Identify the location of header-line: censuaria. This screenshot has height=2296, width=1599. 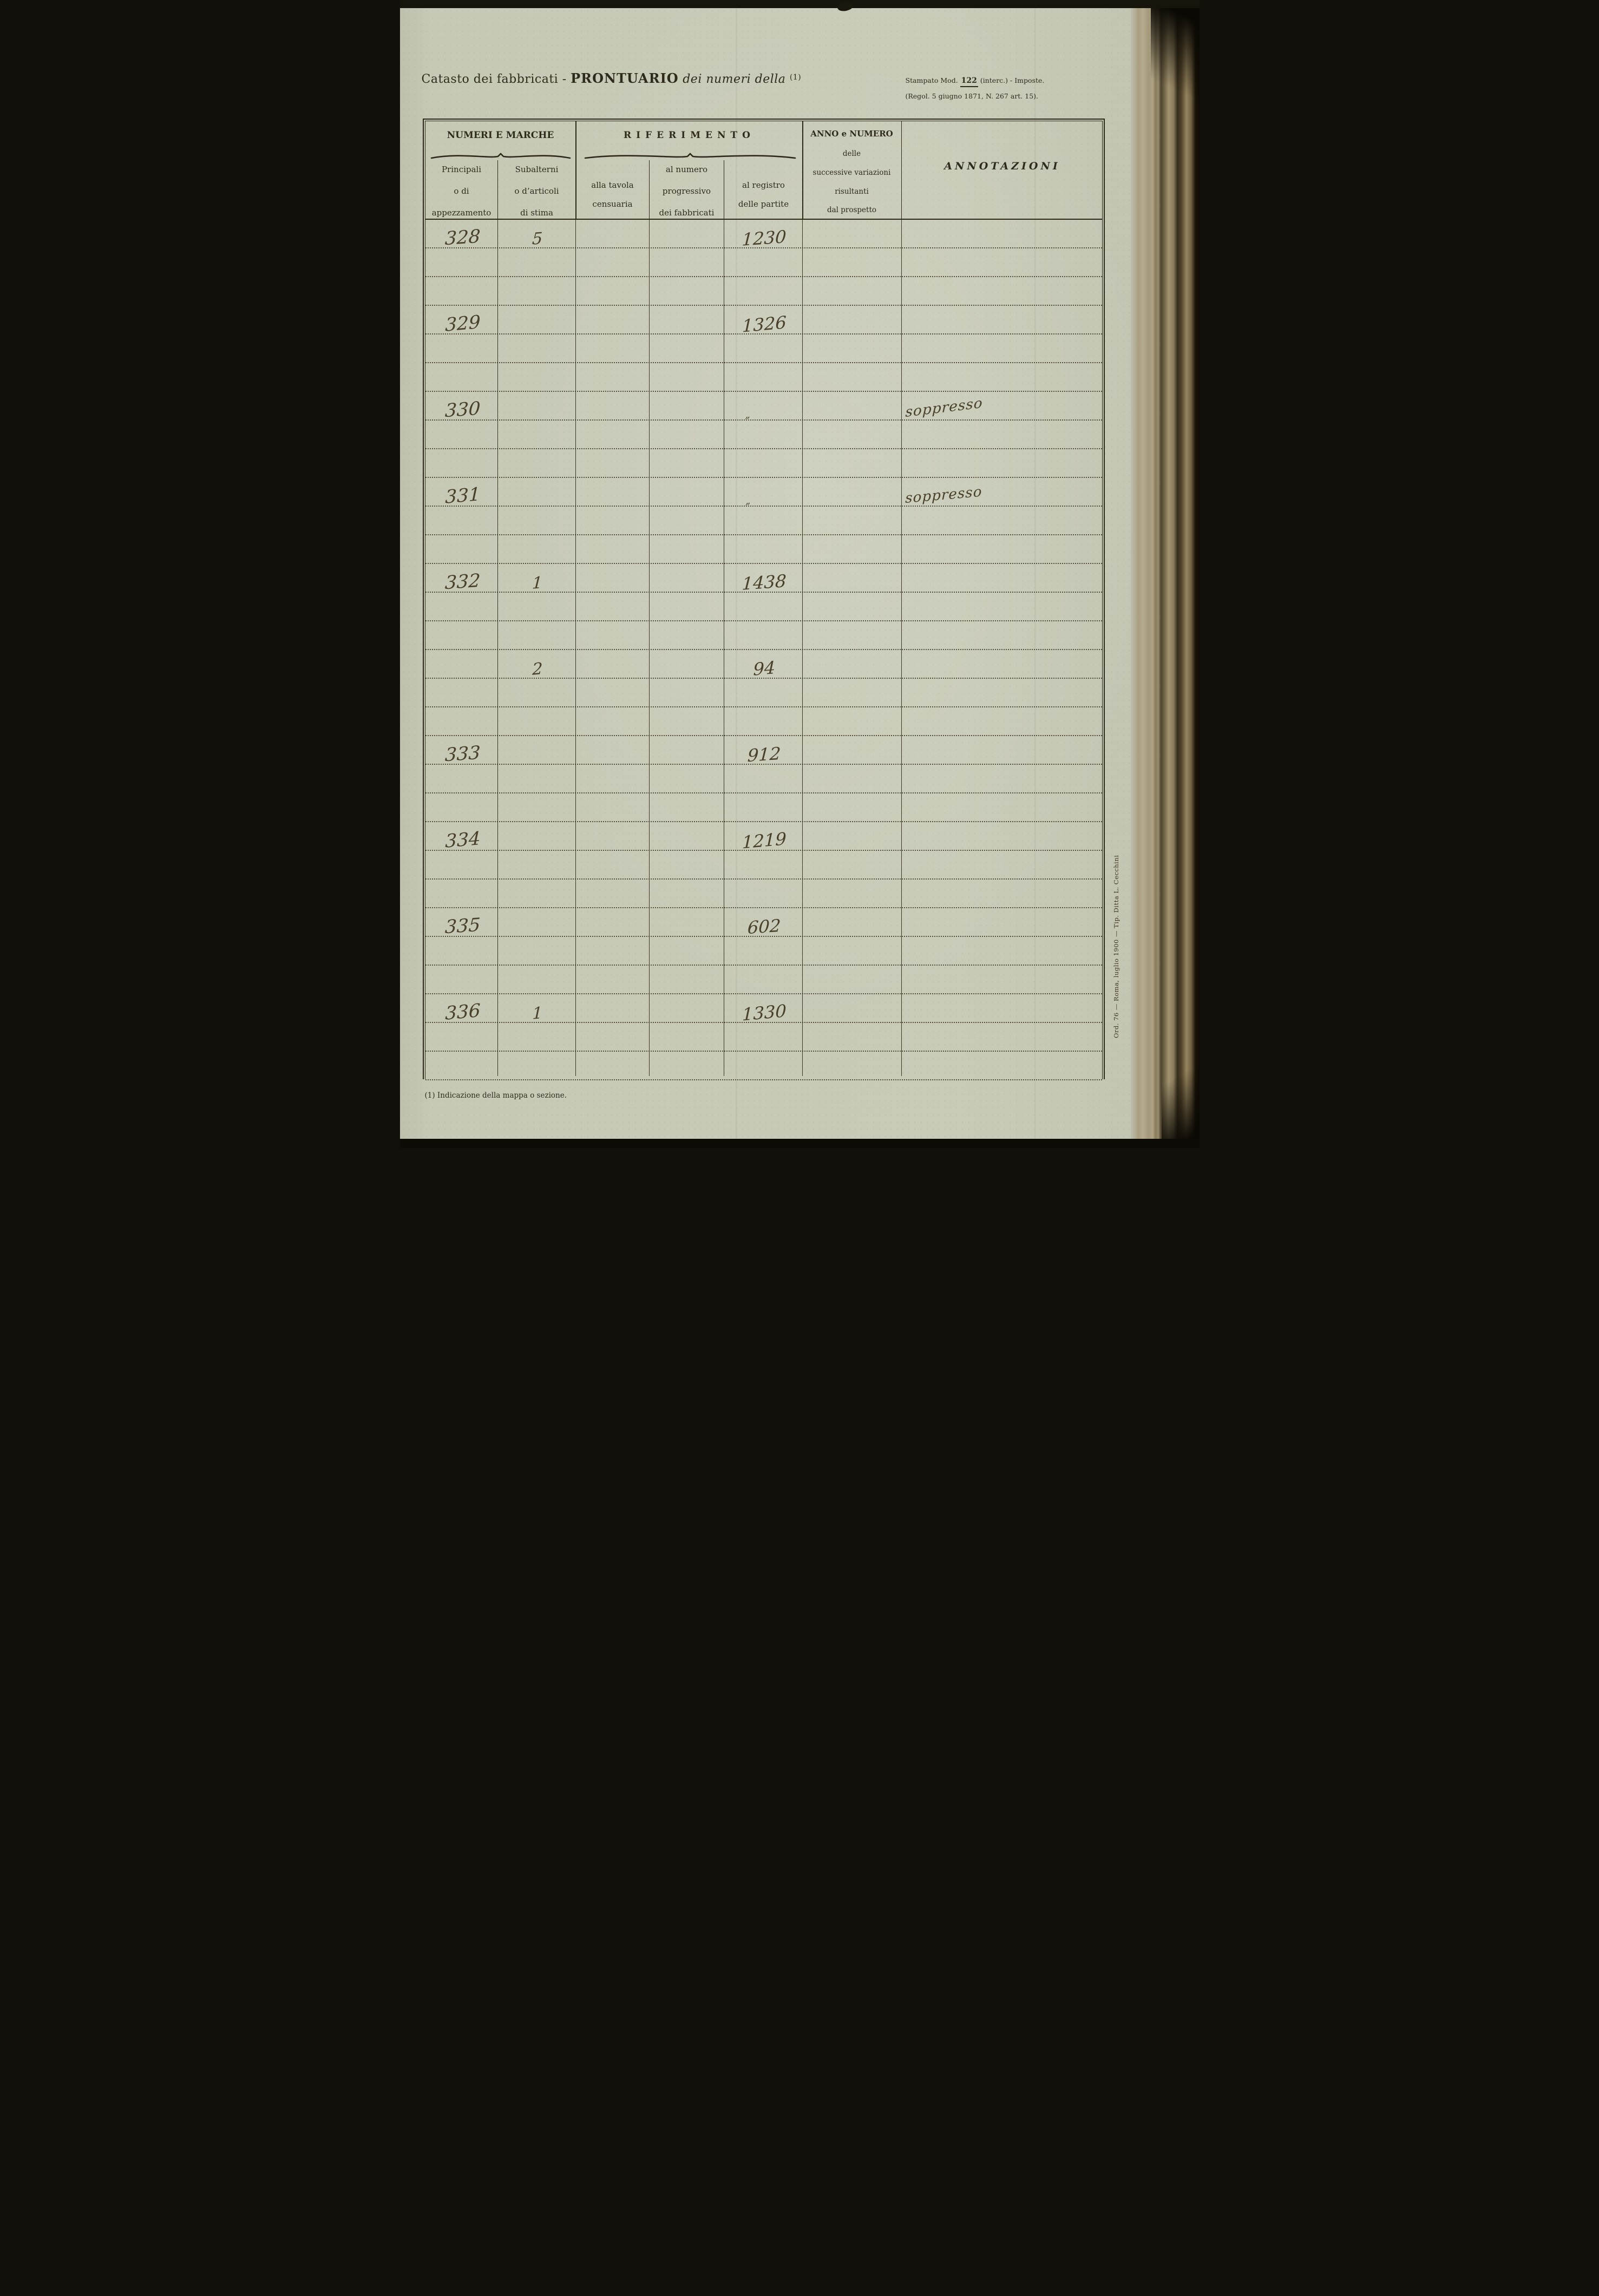
(612, 204).